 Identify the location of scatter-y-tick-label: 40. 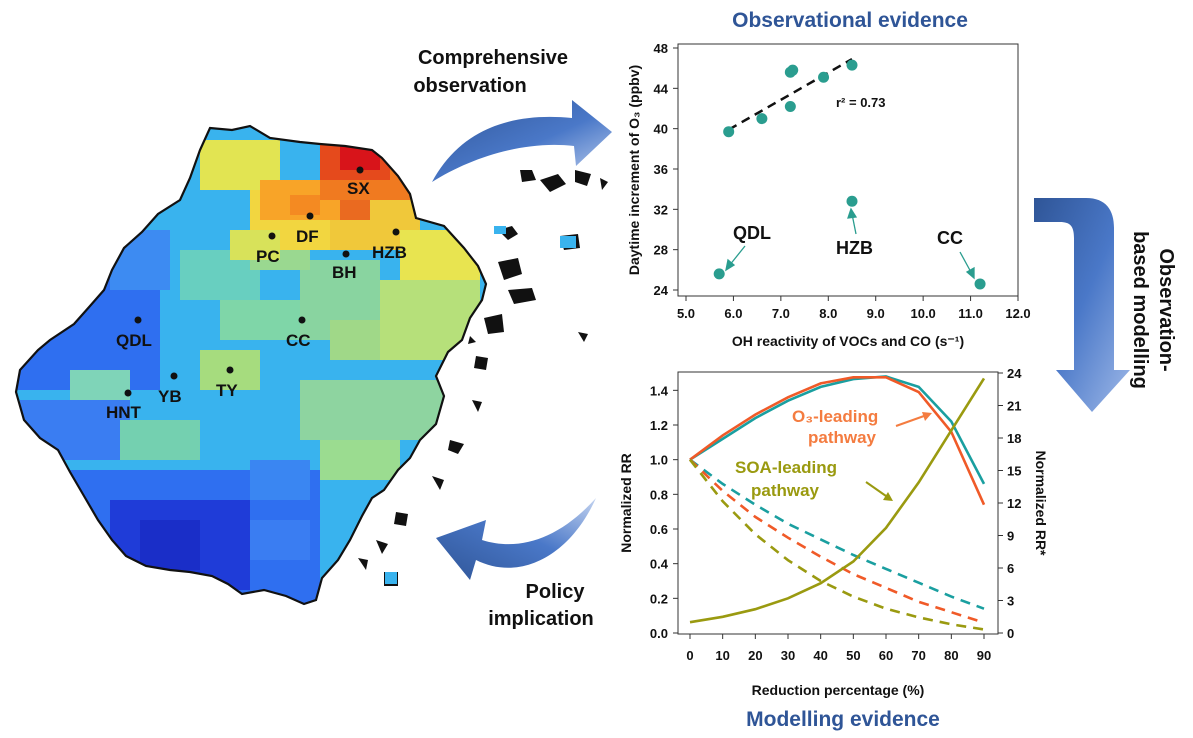
(661, 129).